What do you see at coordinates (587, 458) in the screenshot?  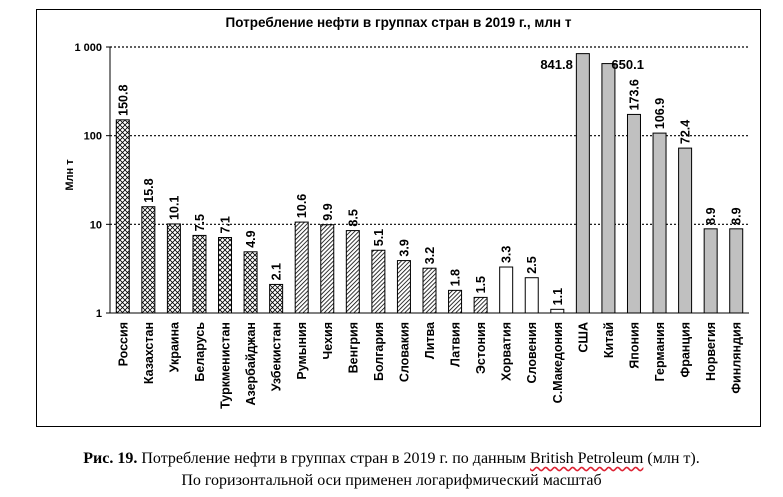 I see `caption-source: British Petroleum` at bounding box center [587, 458].